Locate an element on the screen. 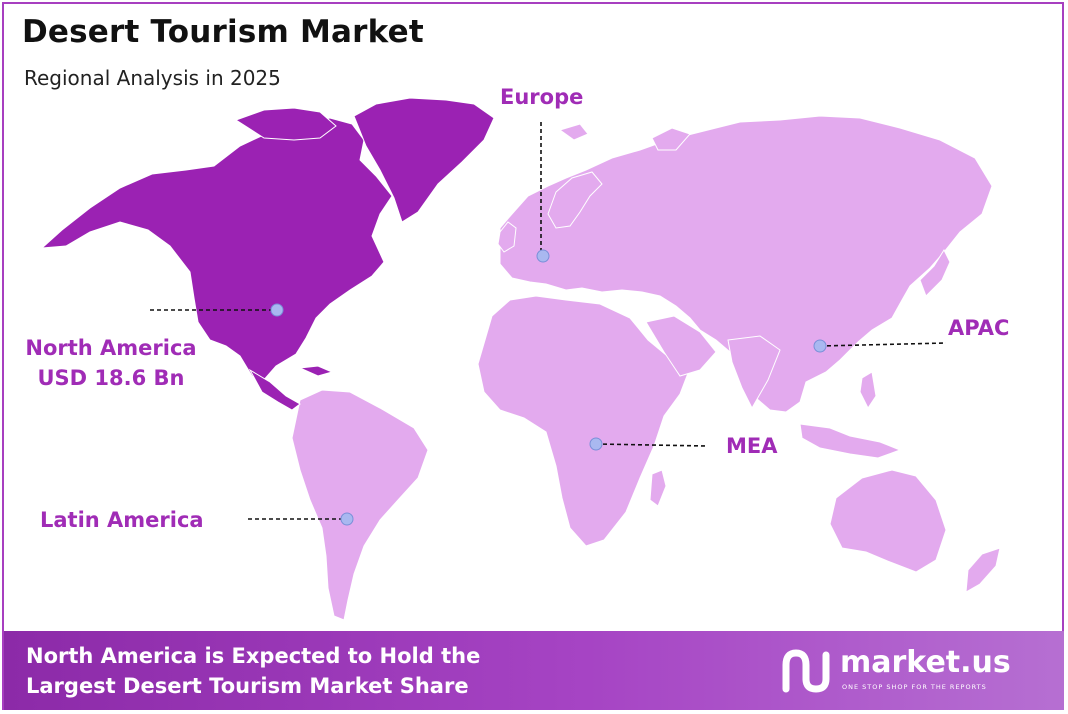 The height and width of the screenshot is (714, 1068). label-latin-america: Latin America is located at coordinates (122, 520).